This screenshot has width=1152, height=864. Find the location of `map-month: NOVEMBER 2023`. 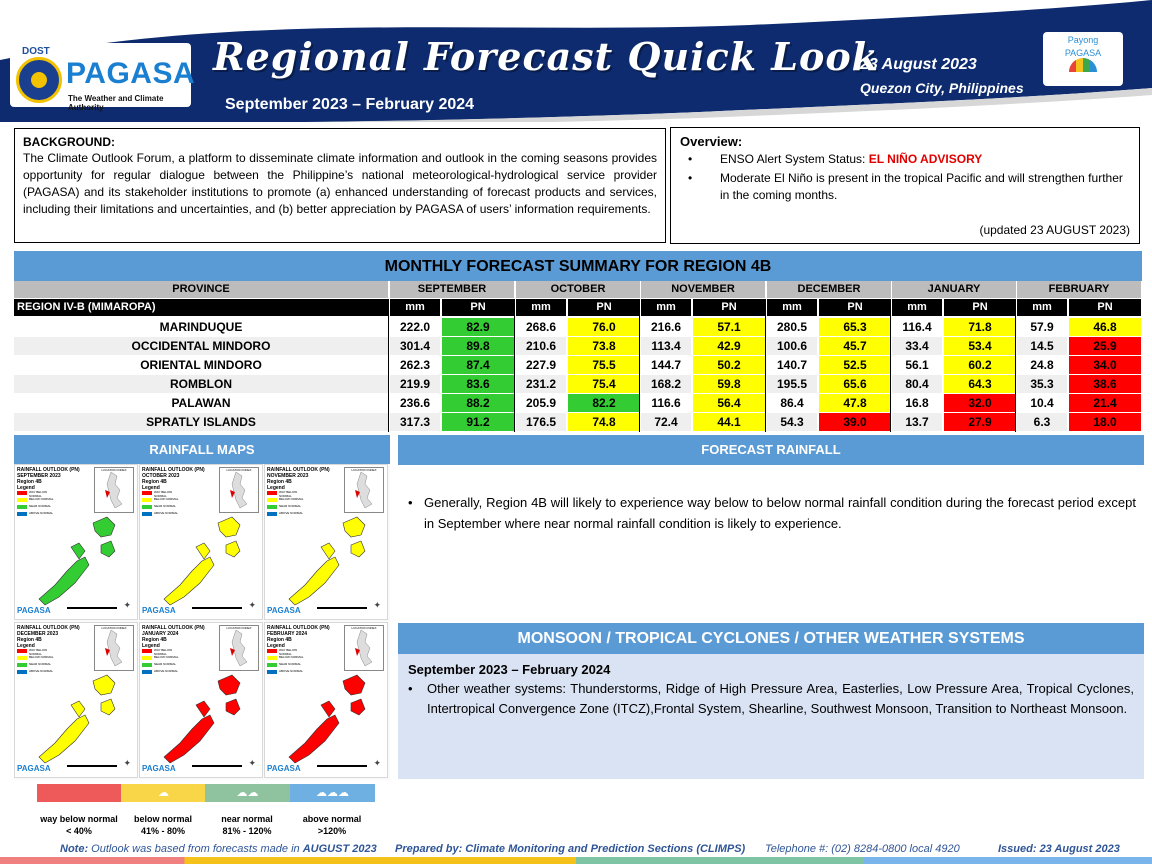

map-month: NOVEMBER 2023 is located at coordinates (288, 476).